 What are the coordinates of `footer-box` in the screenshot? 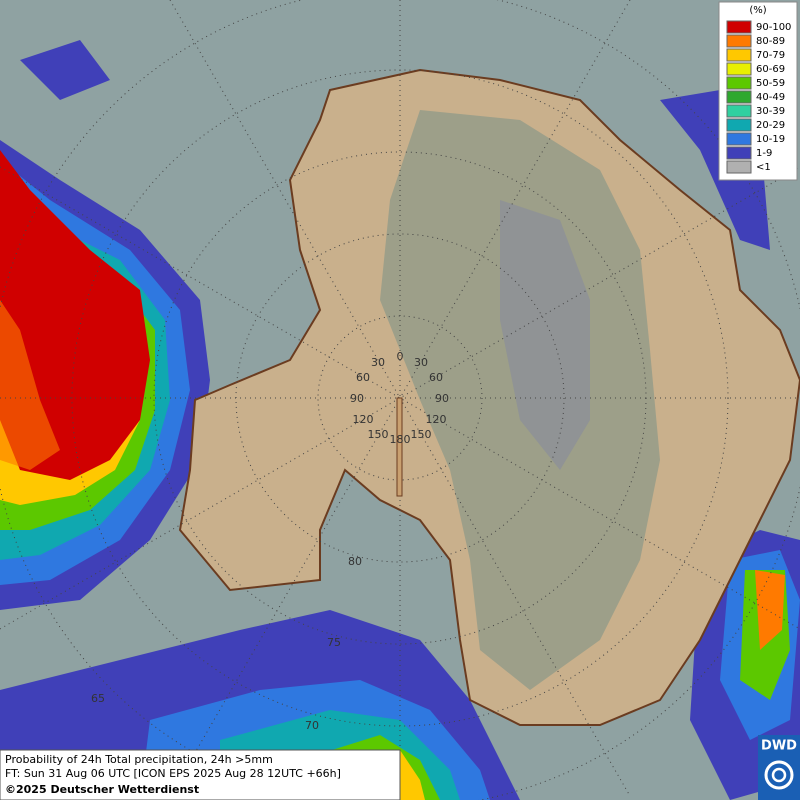 It's located at (200, 774).